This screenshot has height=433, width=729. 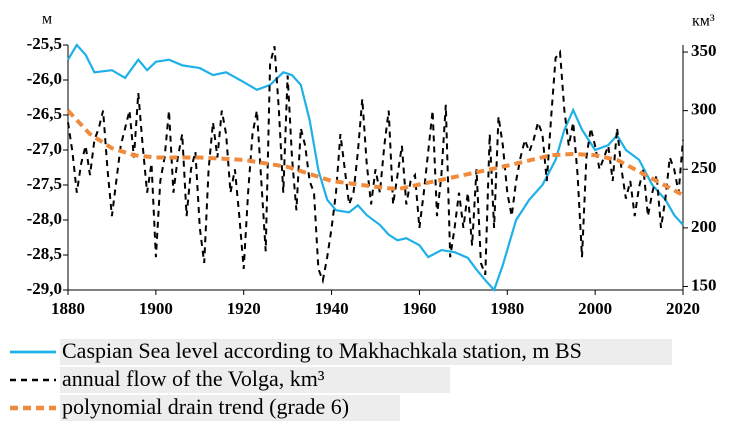 I want to click on y2-tick-label: 350, so click(x=704, y=50).